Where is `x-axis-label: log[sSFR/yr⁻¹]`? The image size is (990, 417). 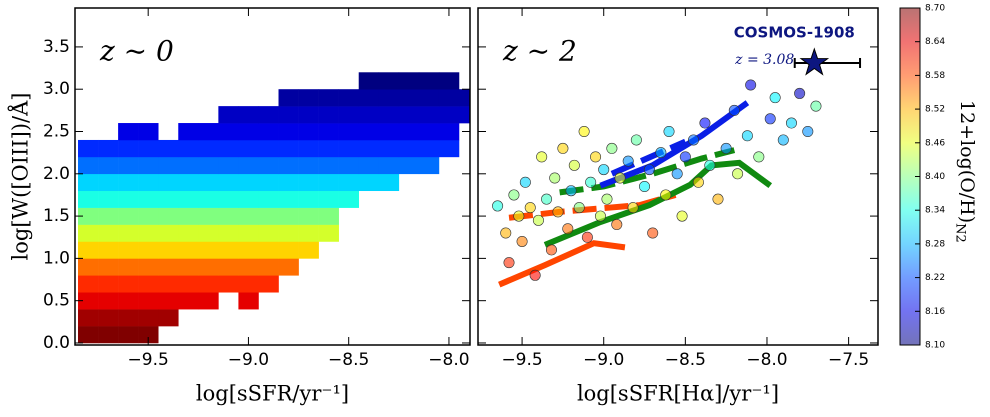 x-axis-label: log[sSFR/yr⁻¹] is located at coordinates (272, 394).